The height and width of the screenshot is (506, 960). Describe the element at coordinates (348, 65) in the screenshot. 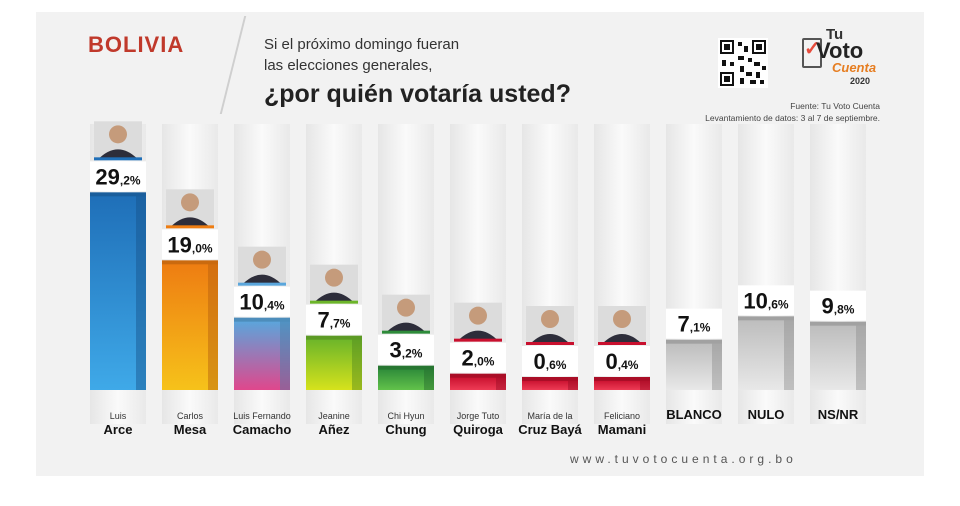

I see `question-line-2: las elecciones generales,` at that location.